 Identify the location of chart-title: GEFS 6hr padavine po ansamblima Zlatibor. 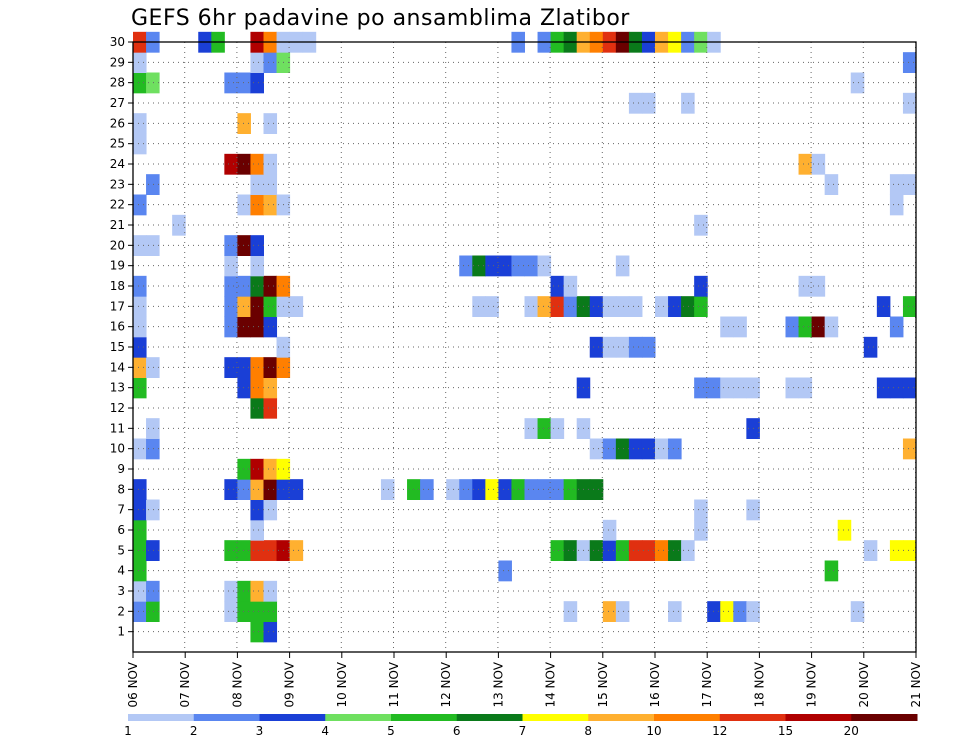
(380, 18).